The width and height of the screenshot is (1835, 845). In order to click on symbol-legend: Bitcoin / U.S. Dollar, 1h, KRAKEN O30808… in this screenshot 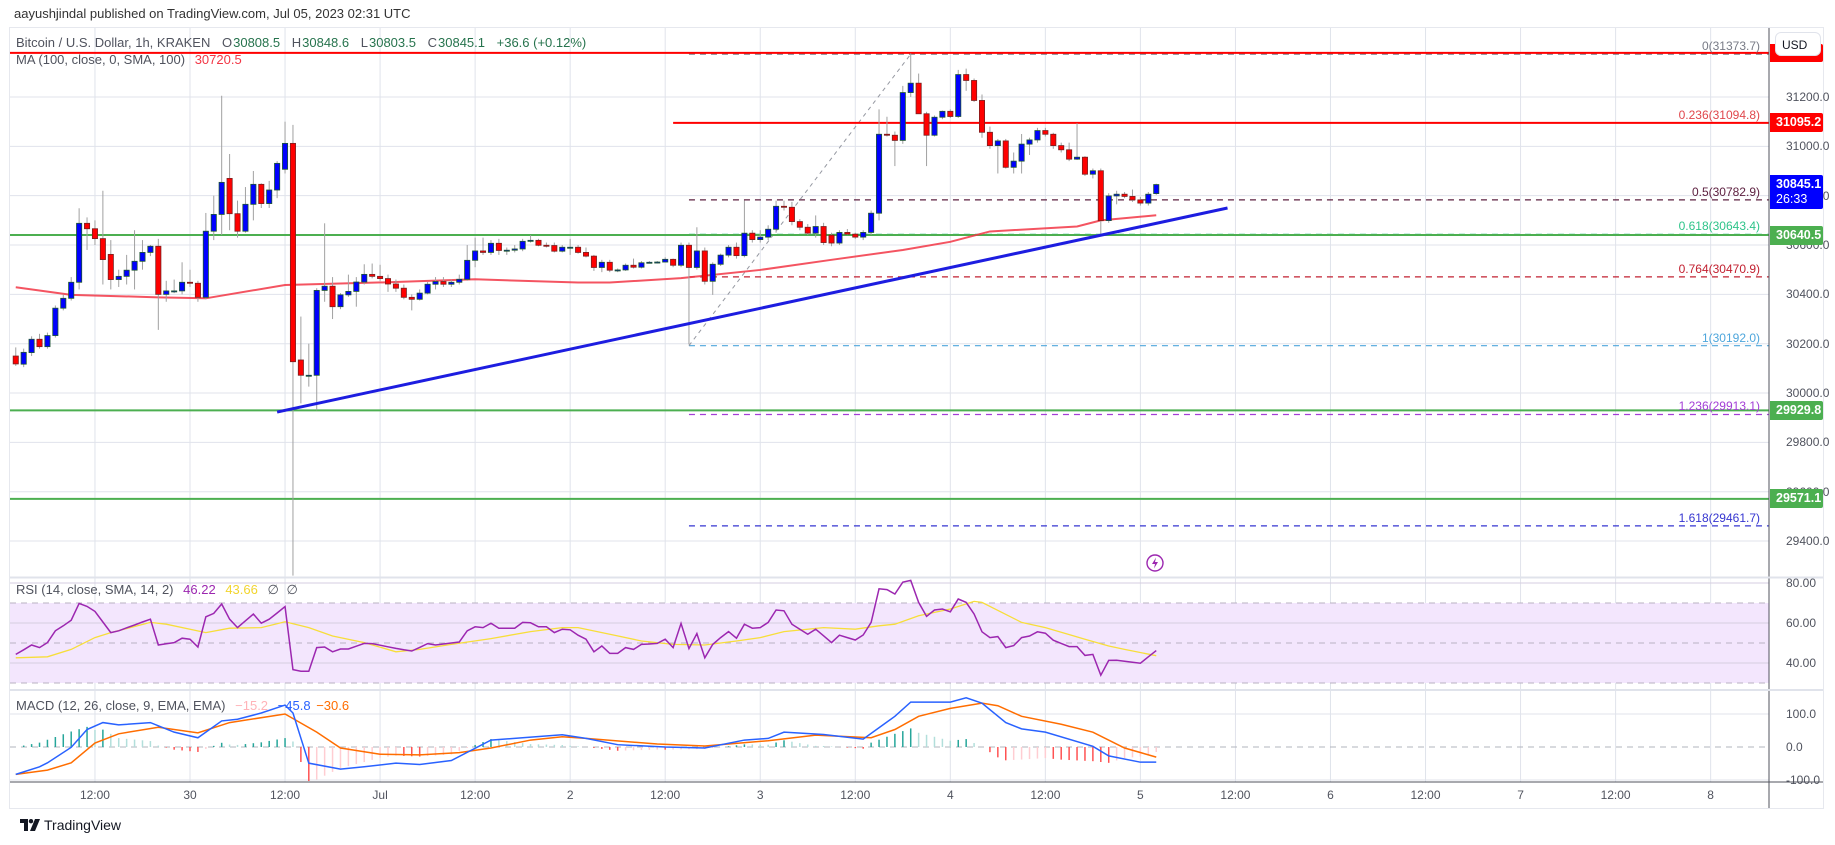, I will do `click(301, 42)`.